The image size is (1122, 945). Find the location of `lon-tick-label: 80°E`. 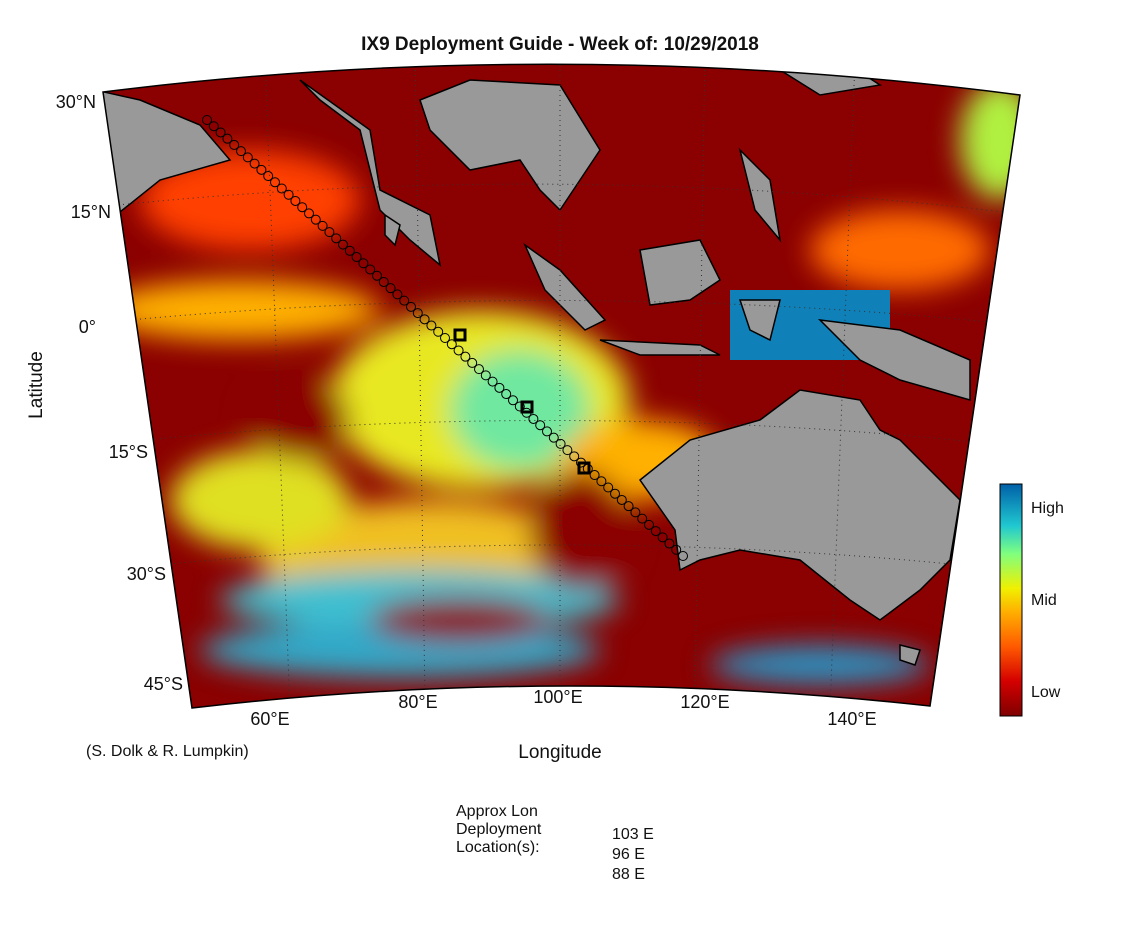

lon-tick-label: 80°E is located at coordinates (417, 702).